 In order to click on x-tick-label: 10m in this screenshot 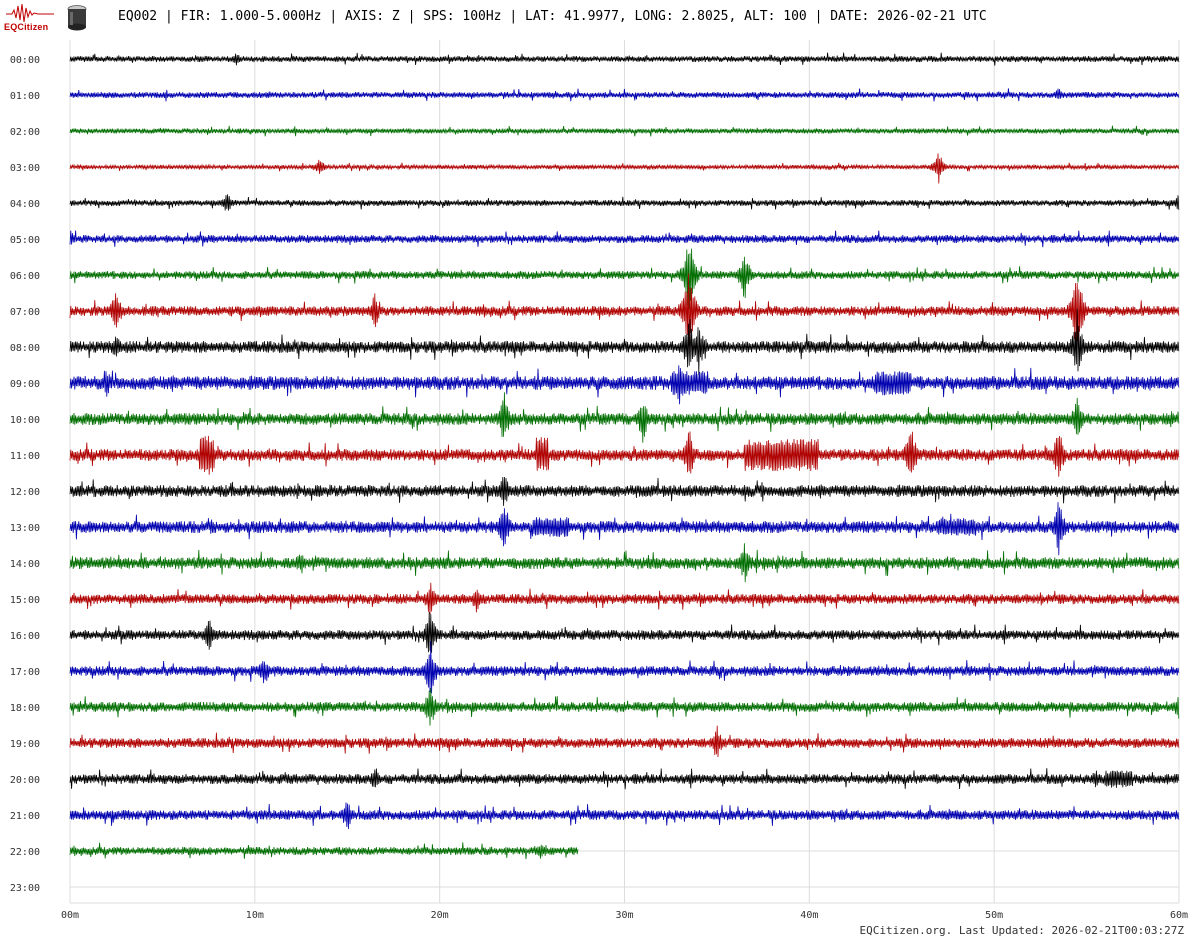, I will do `click(255, 915)`.